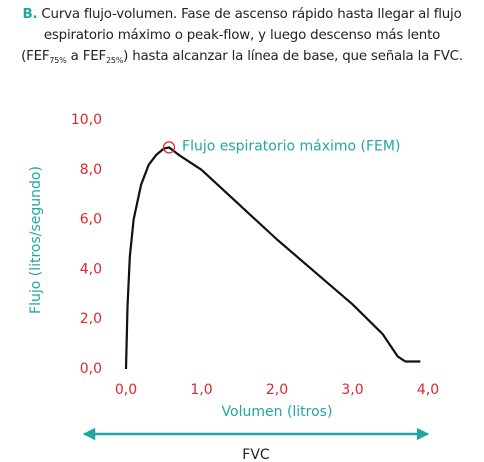 Image resolution: width=484 pixels, height=462 pixels. I want to click on y-axis-label: Flujo (litros/segundo), so click(36, 240).